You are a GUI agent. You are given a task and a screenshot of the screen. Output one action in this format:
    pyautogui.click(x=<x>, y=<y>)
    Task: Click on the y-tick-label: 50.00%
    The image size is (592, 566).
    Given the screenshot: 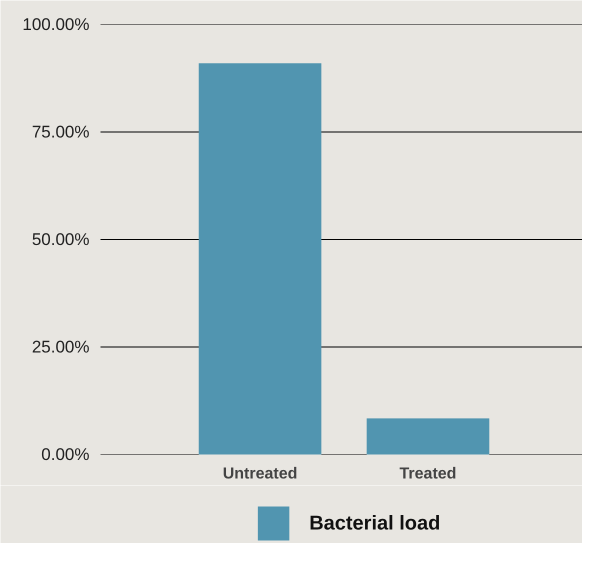 What is the action you would take?
    pyautogui.click(x=61, y=239)
    